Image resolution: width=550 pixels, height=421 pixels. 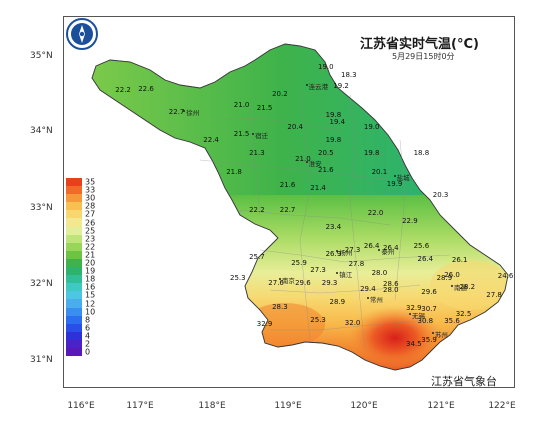 I want to click on station-temperature-label: 32.0, so click(x=352, y=322).